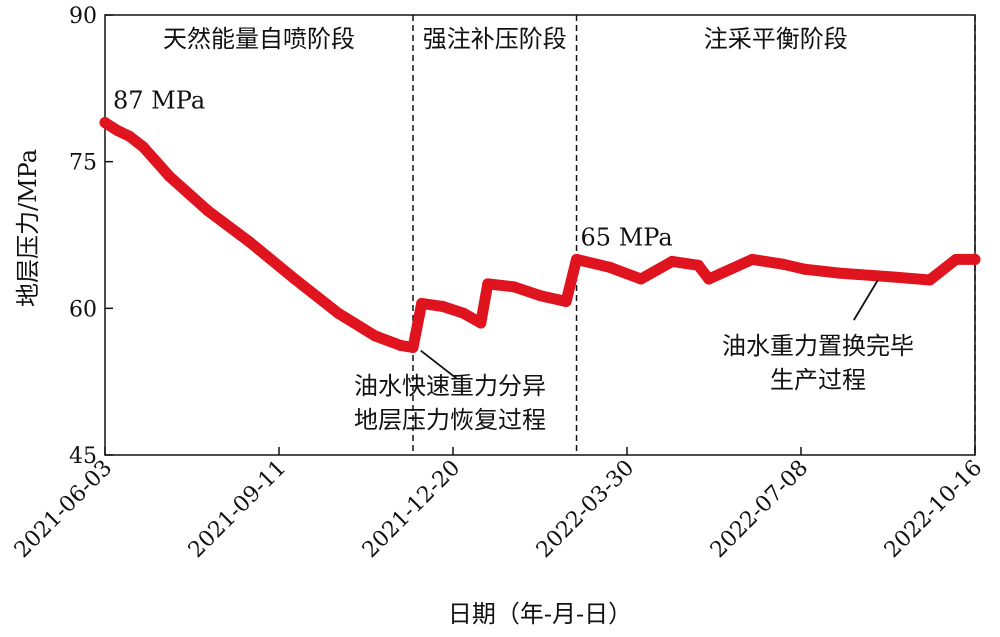 This screenshot has height=637, width=1000. I want to click on x-tick-label: 2022-10-16, so click(933, 509).